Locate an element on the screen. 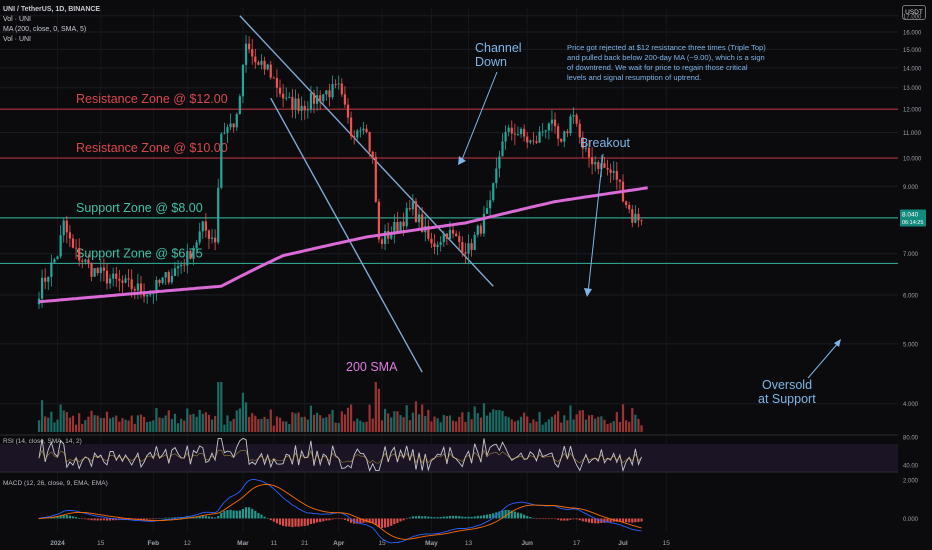 This screenshot has height=550, width=932. level-label-3: Support Zone @ $6.75 is located at coordinates (139, 253).